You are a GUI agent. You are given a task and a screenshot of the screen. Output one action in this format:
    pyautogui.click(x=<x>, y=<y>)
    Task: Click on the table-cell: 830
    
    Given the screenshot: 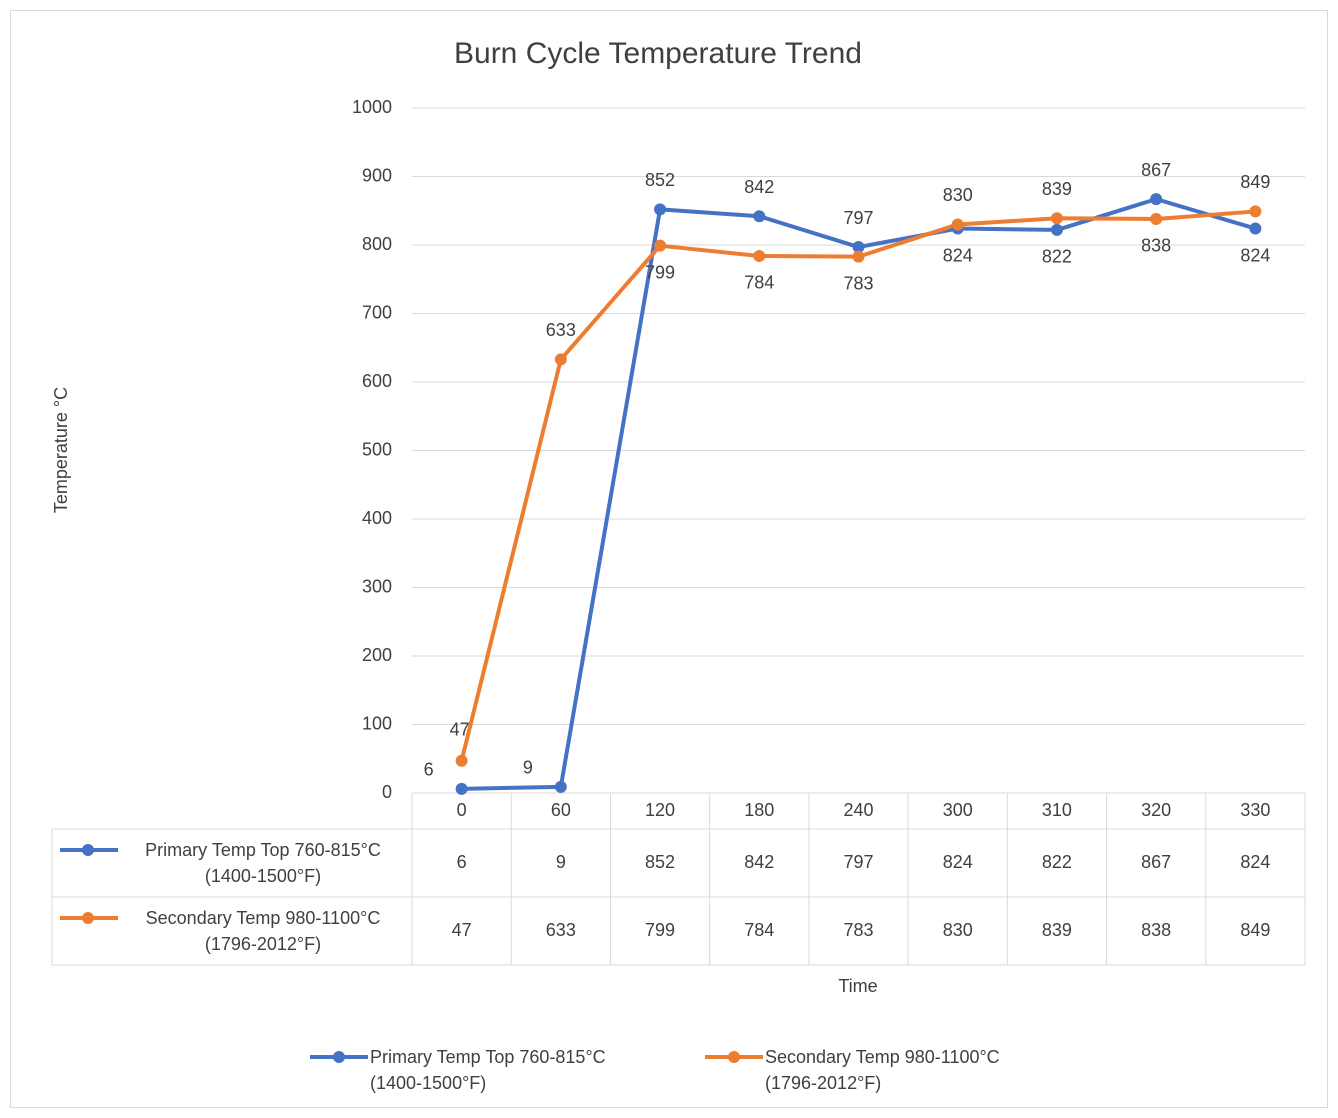 What is the action you would take?
    pyautogui.click(x=958, y=930)
    